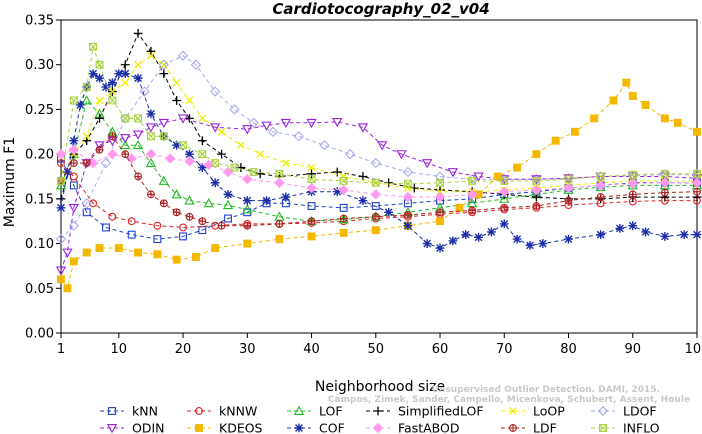 This screenshot has width=702, height=434. What do you see at coordinates (241, 427) in the screenshot?
I see `legend-label: KDEOS` at bounding box center [241, 427].